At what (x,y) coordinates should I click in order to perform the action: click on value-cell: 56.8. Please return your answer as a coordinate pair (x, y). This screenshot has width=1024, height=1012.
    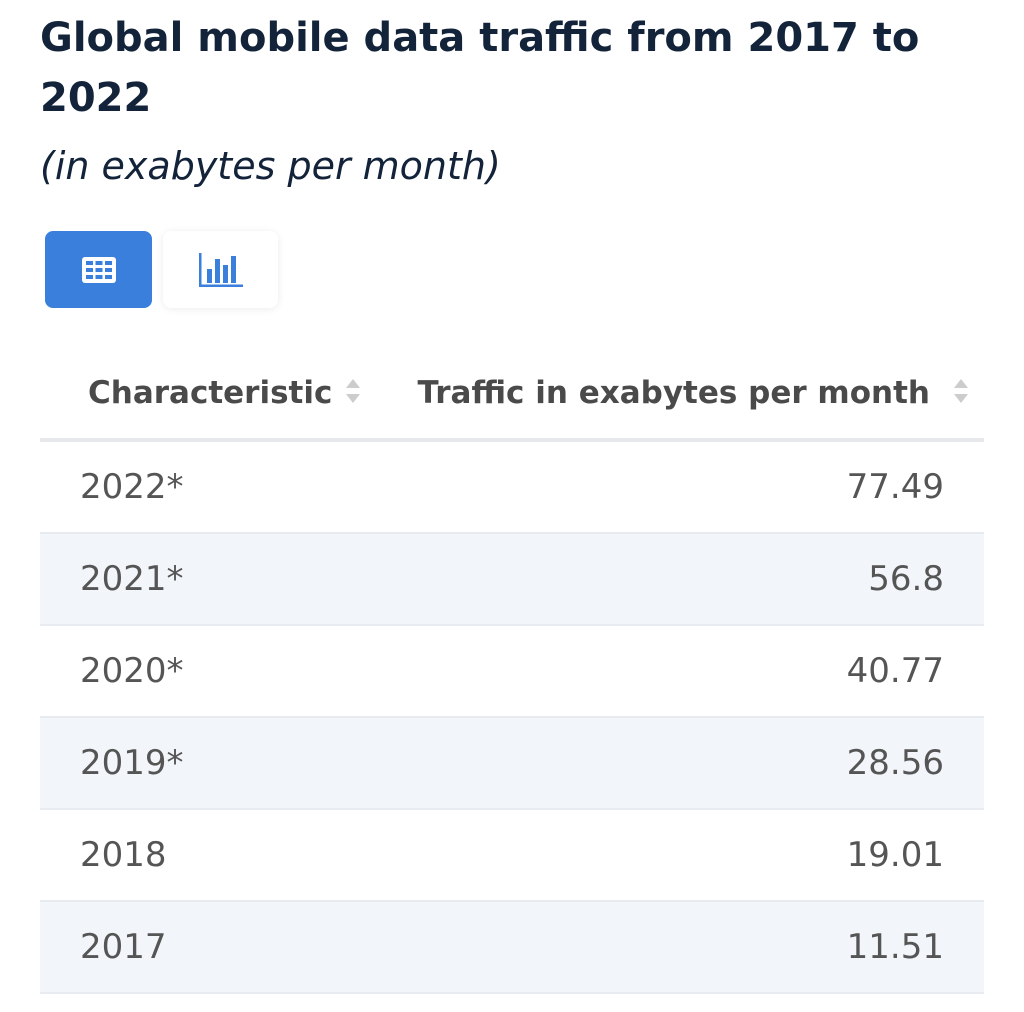
    Looking at the image, I should click on (683, 579).